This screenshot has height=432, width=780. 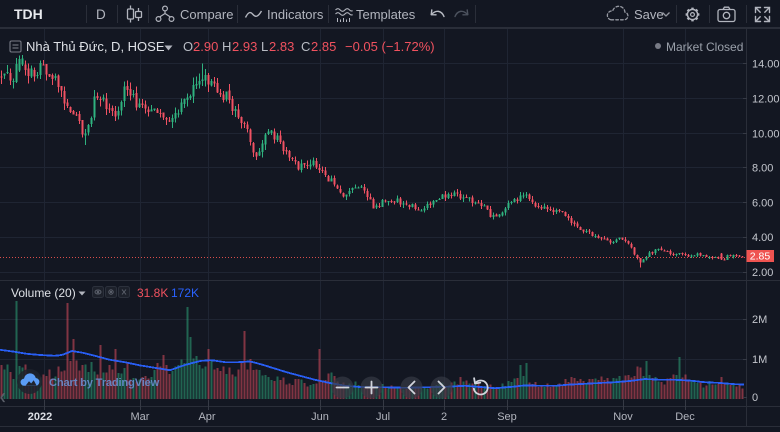 What do you see at coordinates (320, 417) in the screenshot?
I see `svg-text: Jun` at bounding box center [320, 417].